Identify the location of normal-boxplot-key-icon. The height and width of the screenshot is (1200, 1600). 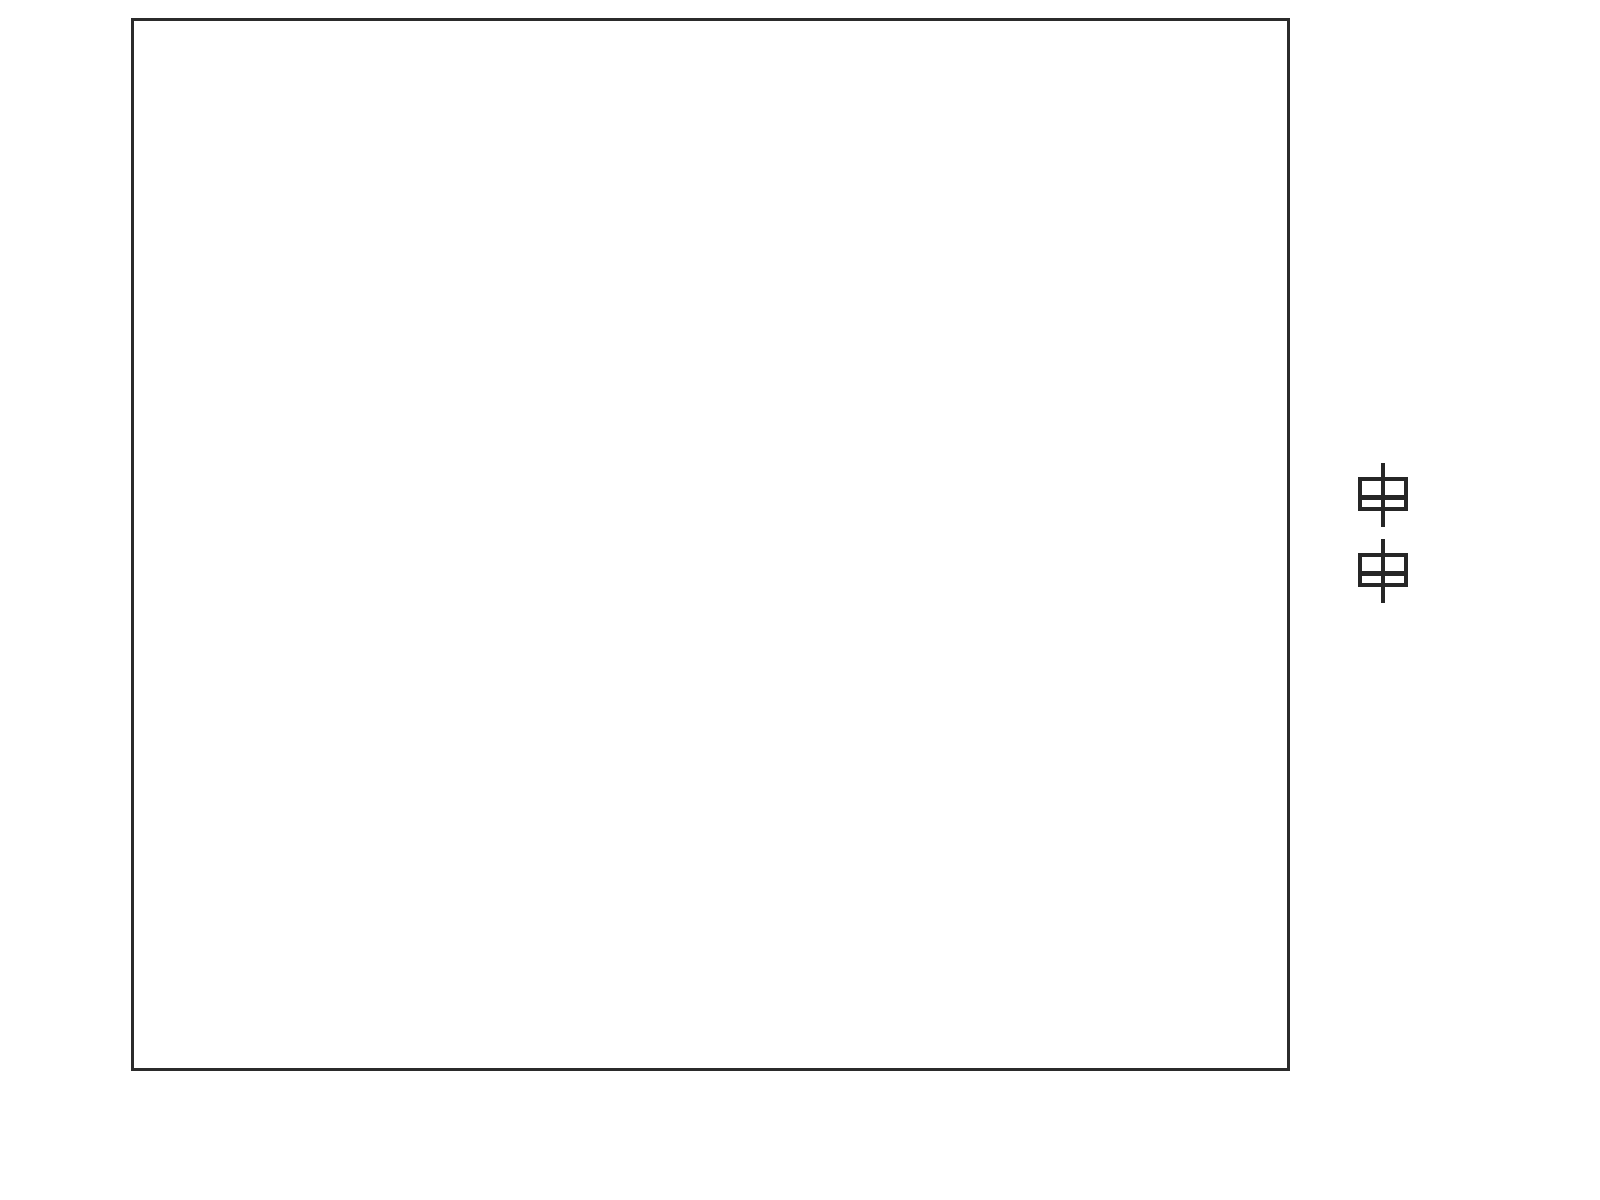
(1383, 571).